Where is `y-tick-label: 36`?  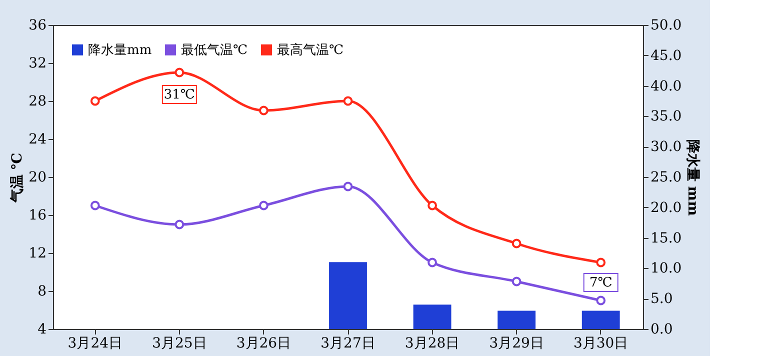 y-tick-label: 36 is located at coordinates (37, 26).